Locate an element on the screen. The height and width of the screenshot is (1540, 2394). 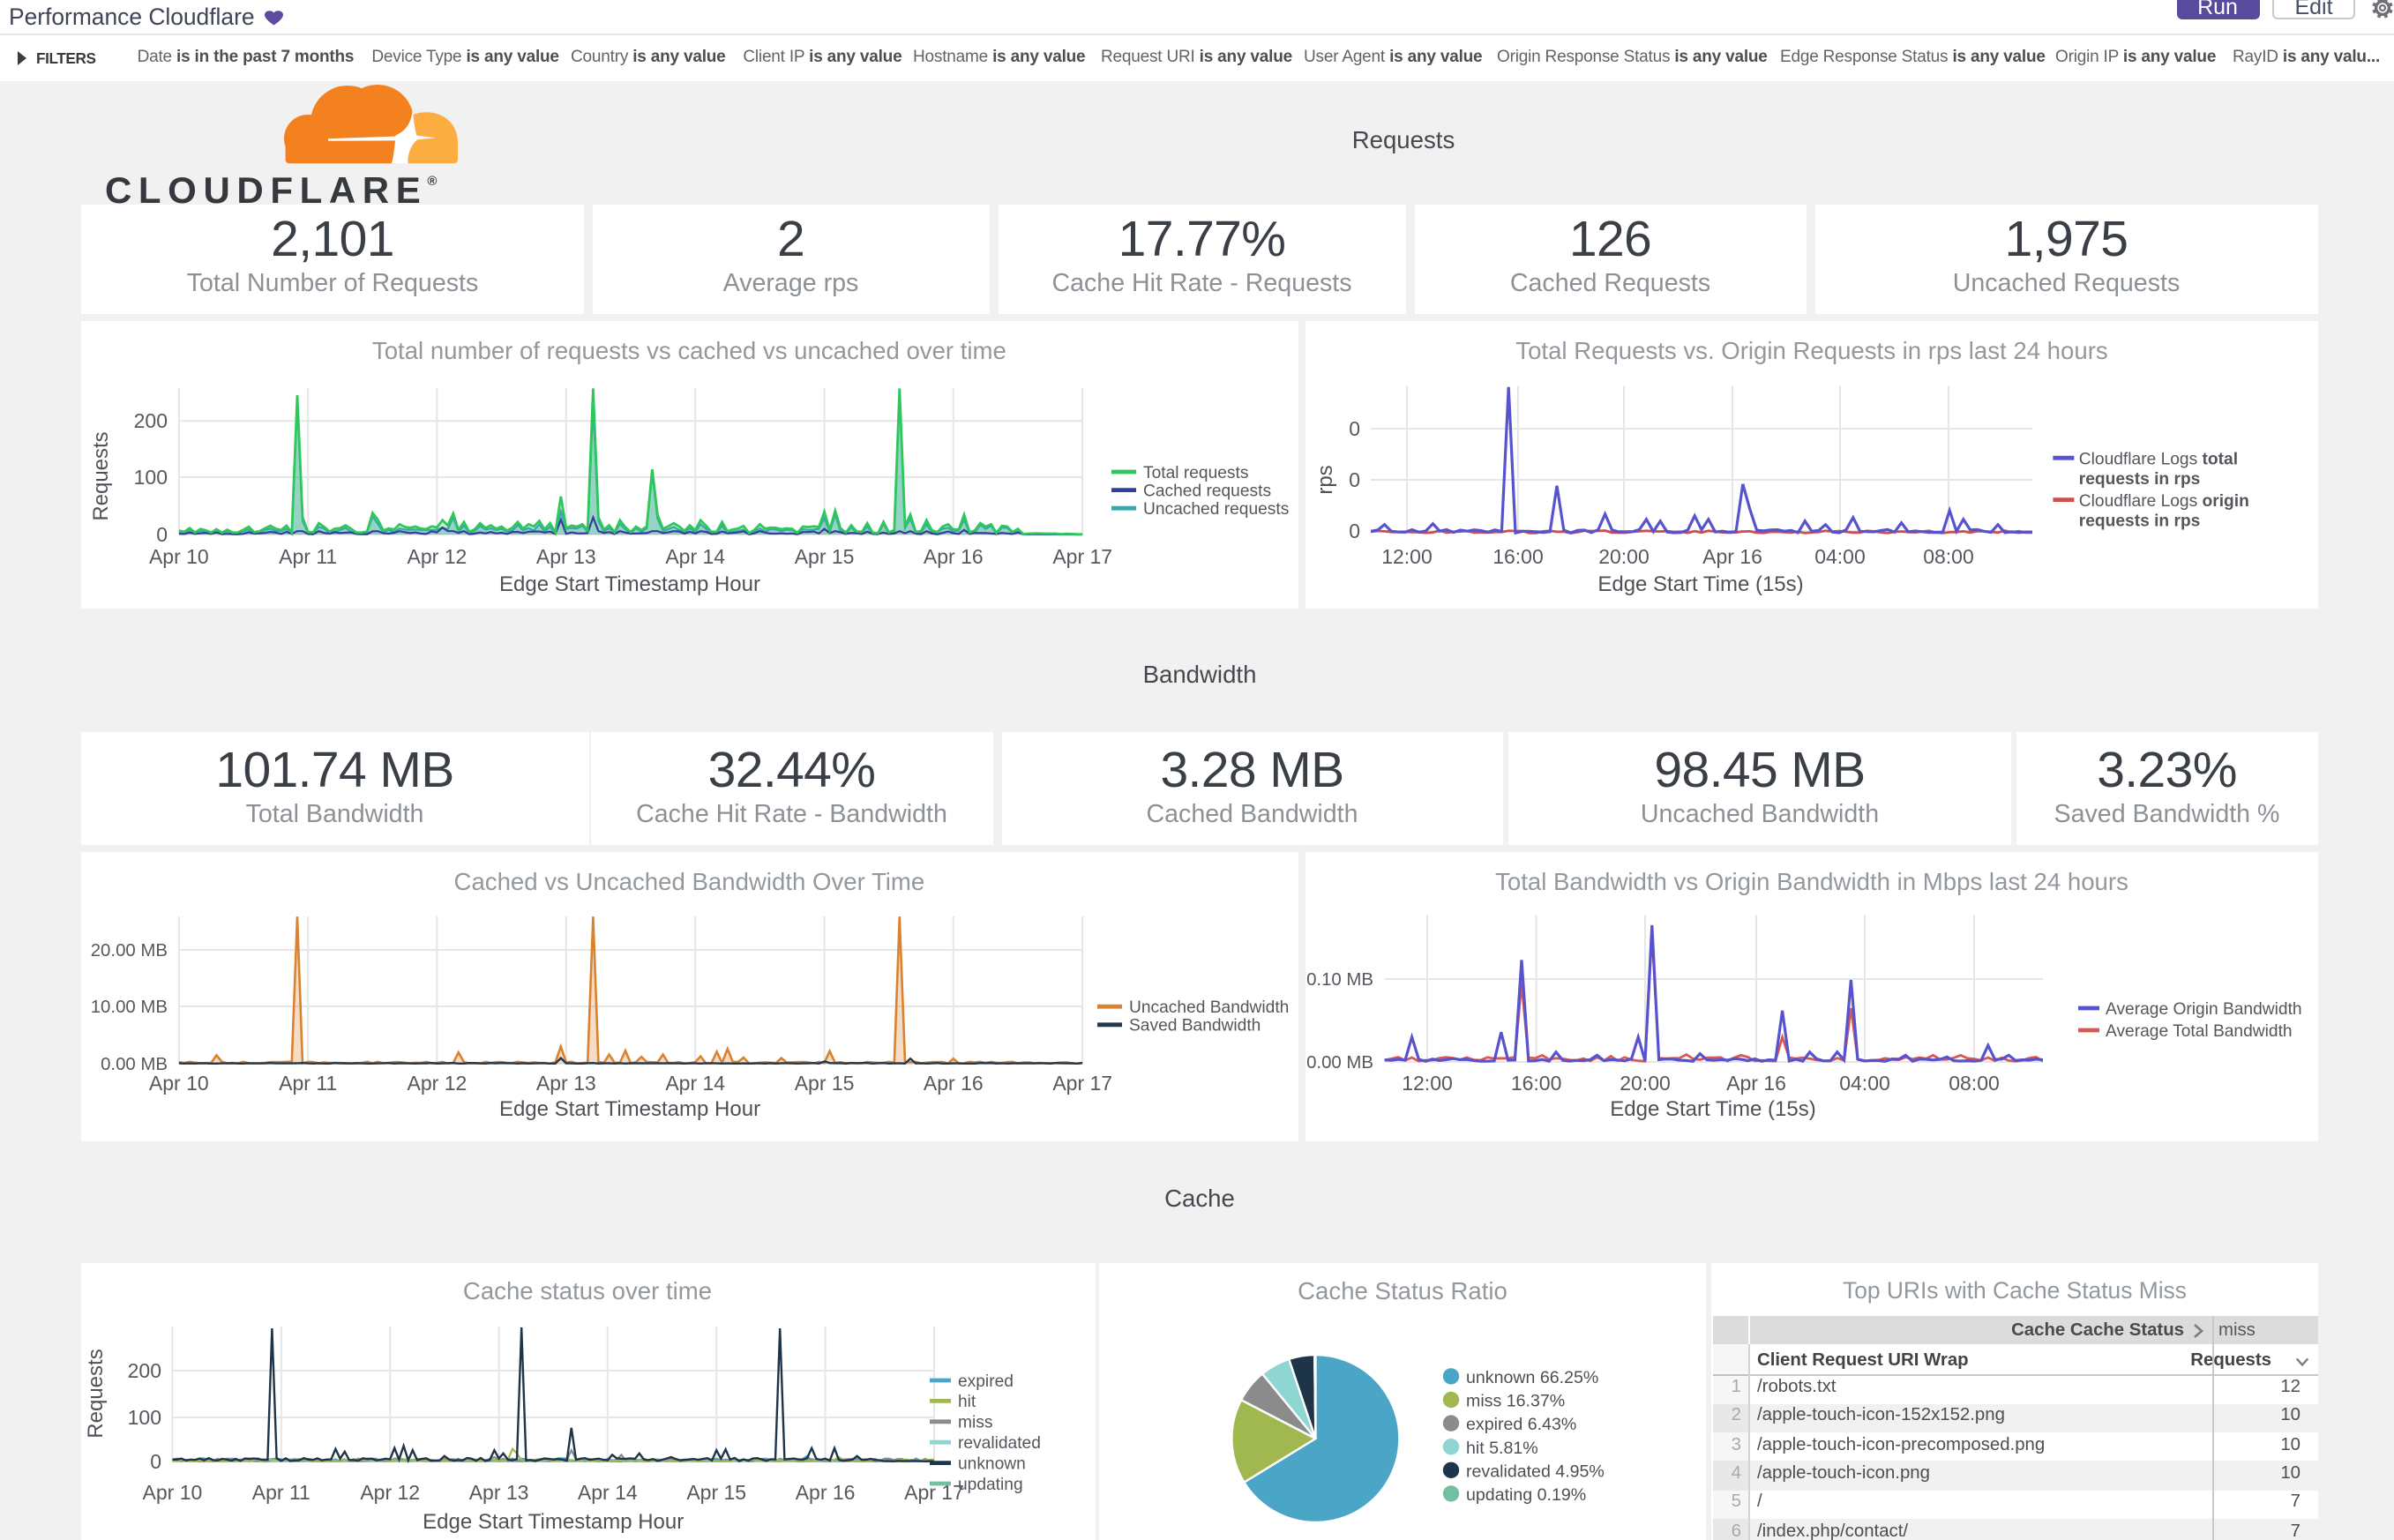
svg-text: Cache Status Ratio is located at coordinates (1402, 1290).